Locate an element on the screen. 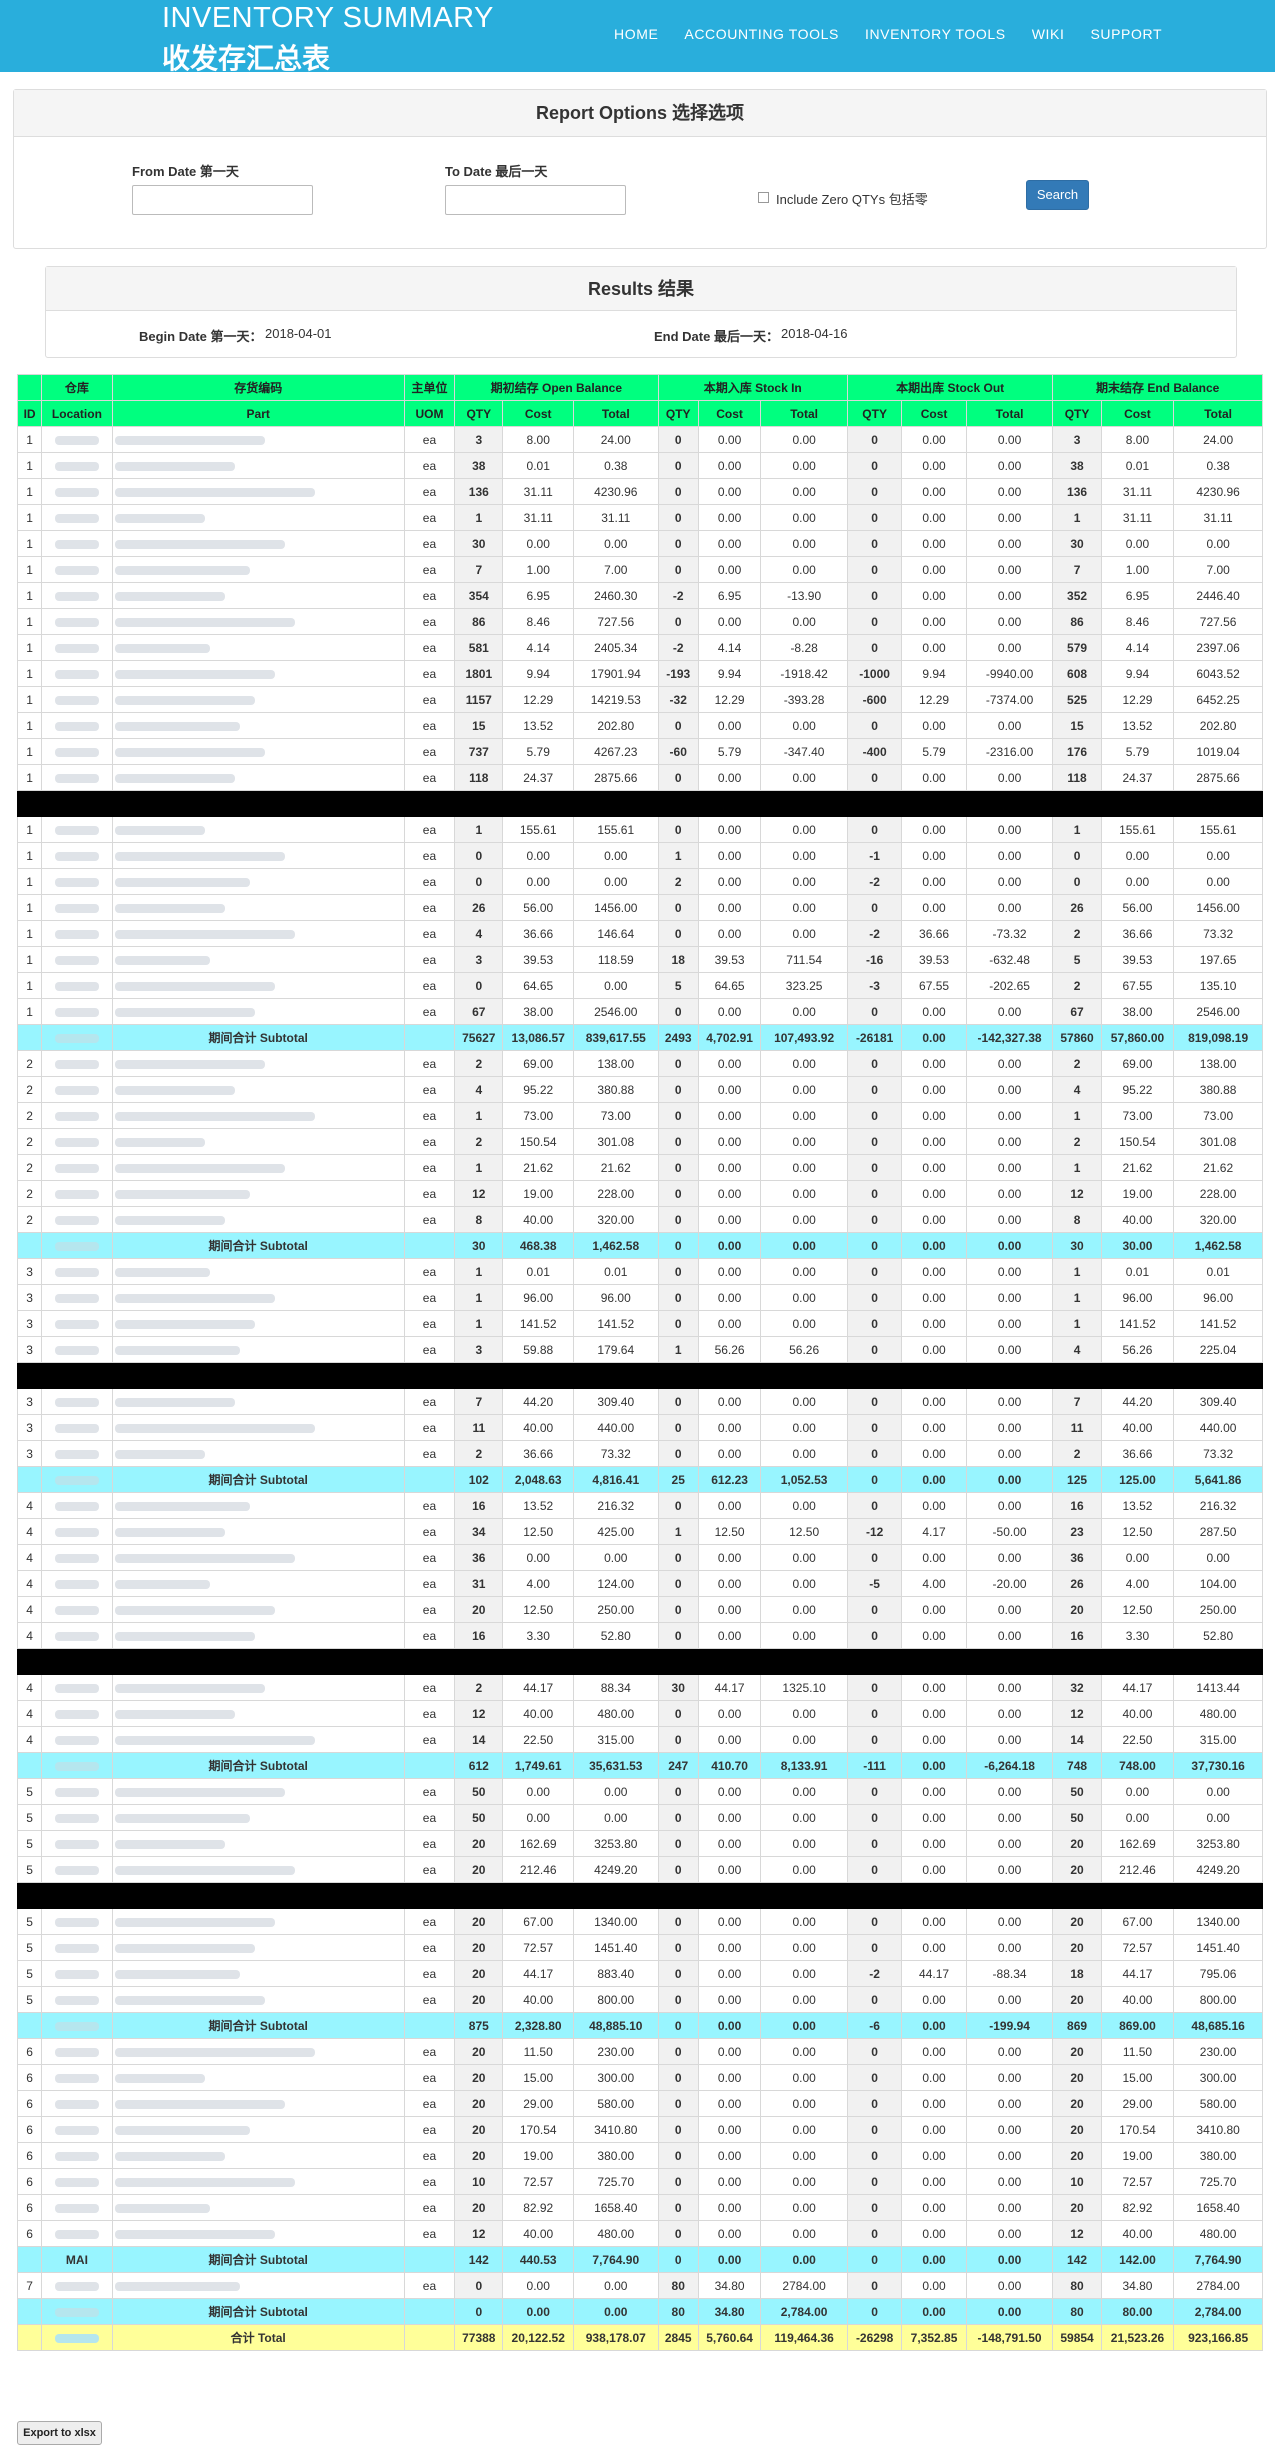 This screenshot has width=1275, height=2459. include-zero-label: Include Zero QTYs 包括零 is located at coordinates (852, 199).